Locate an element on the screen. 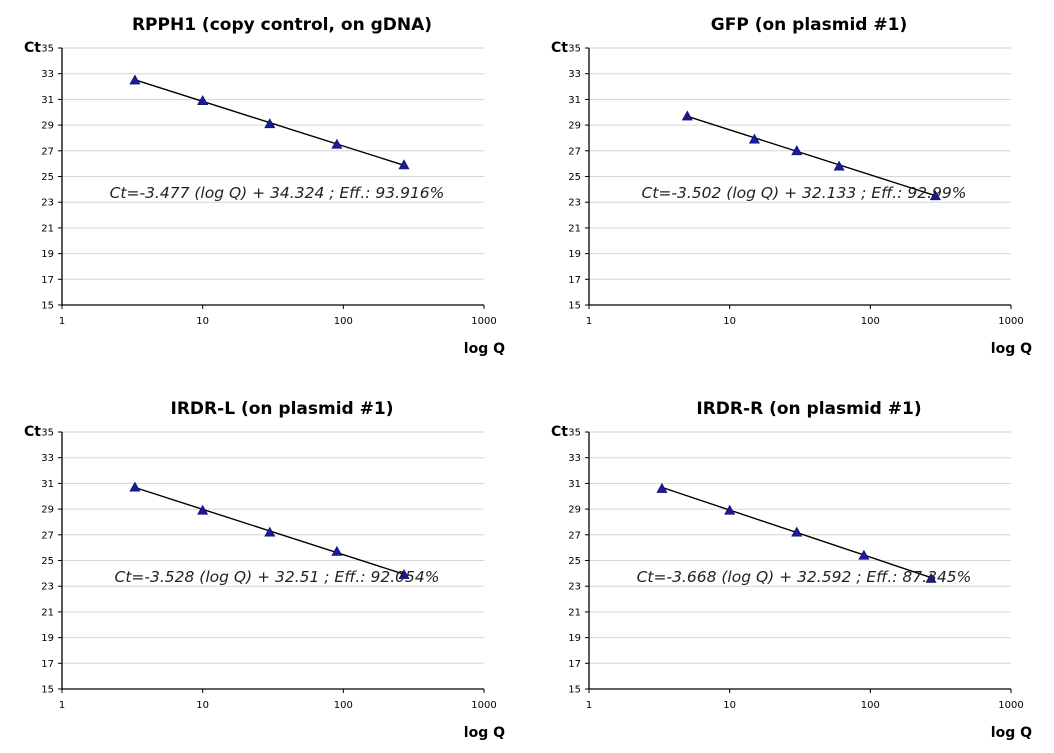 Image resolution: width=1054 pixels, height=753 pixels. trendline is located at coordinates (811, 156).